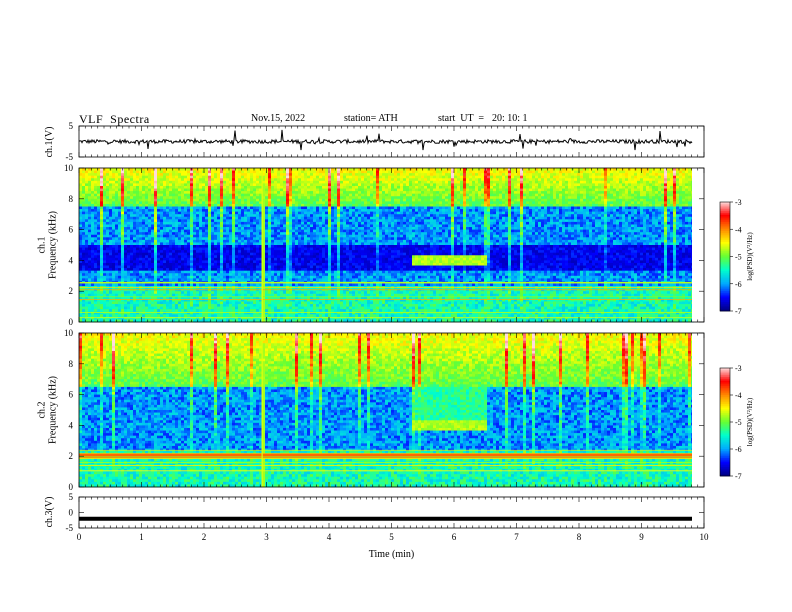  I want to click on x-tick-label: 1, so click(141, 537).